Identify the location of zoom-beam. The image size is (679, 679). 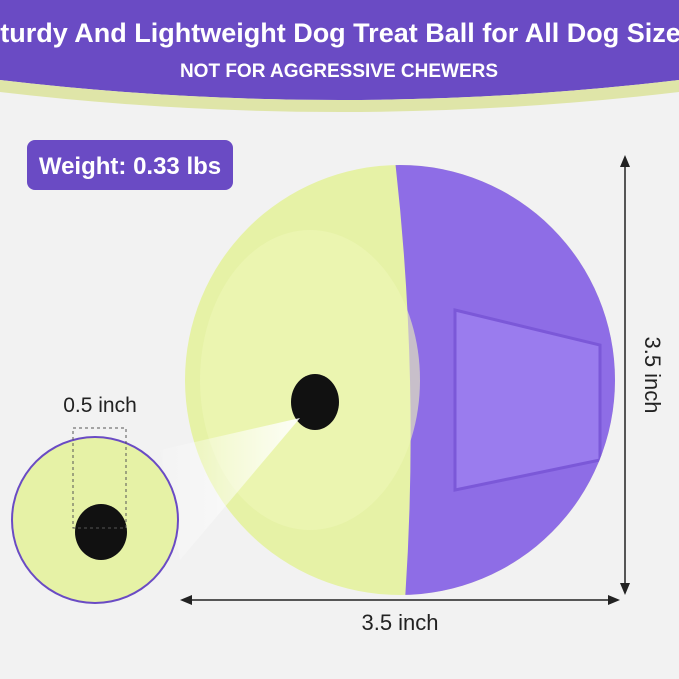
(230, 489).